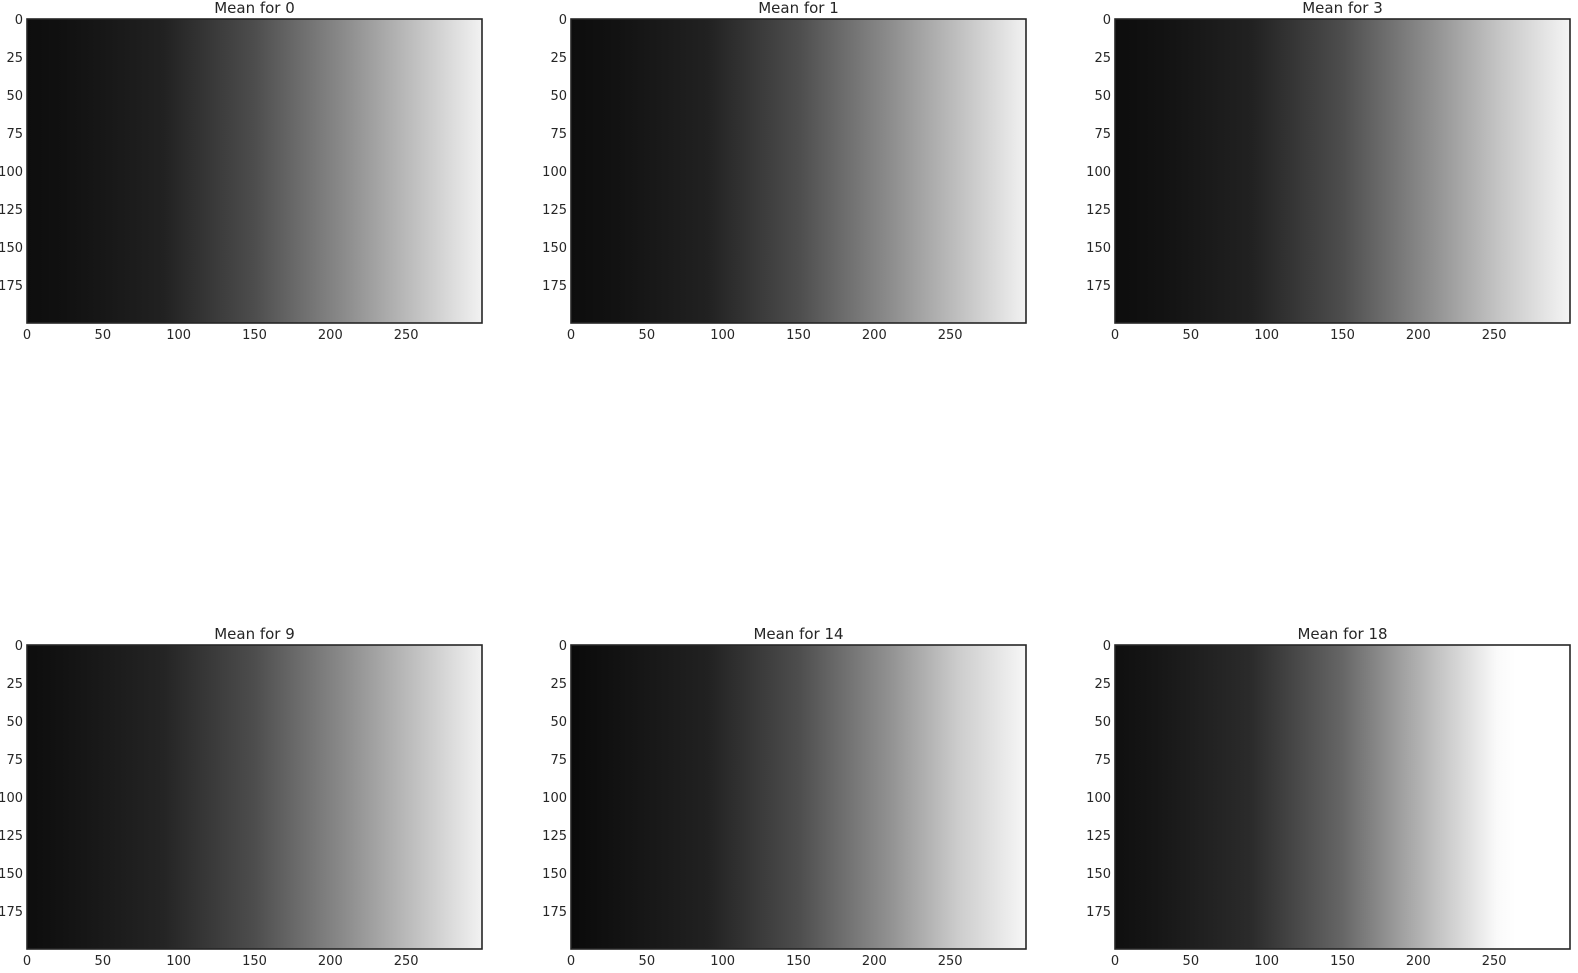 This screenshot has height=973, width=1578. Describe the element at coordinates (254, 634) in the screenshot. I see `subplot-title: Mean for 9` at that location.